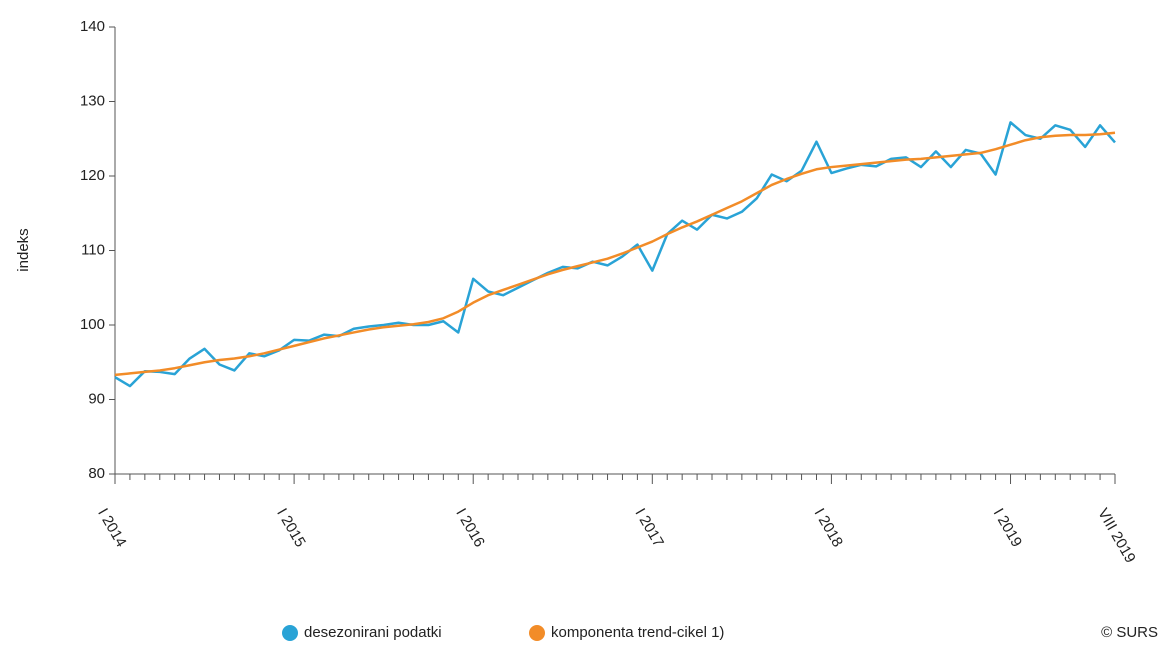 This screenshot has width=1161, height=647. What do you see at coordinates (23, 249) in the screenshot?
I see `y-axis-label: indeks` at bounding box center [23, 249].